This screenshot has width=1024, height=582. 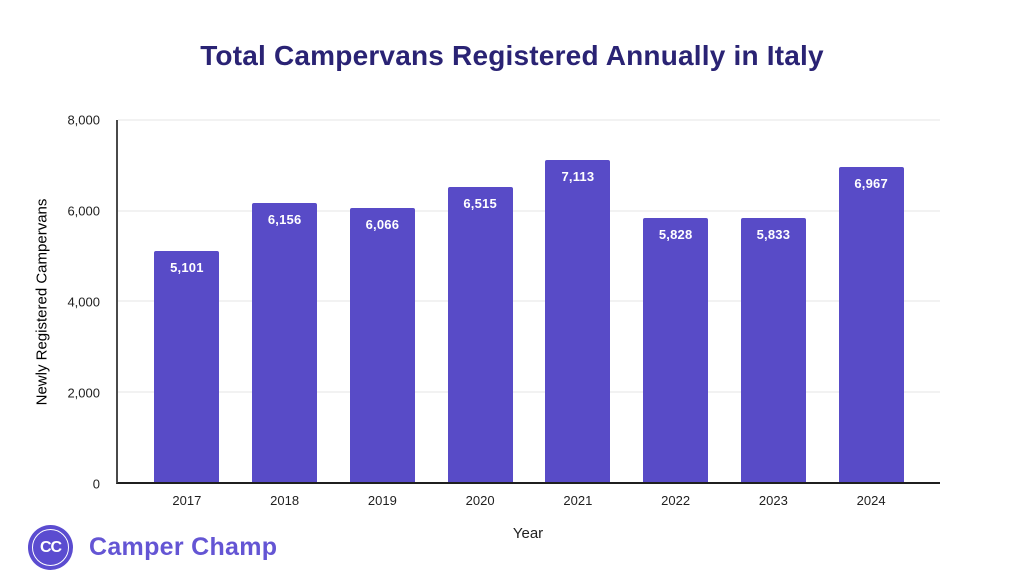 I want to click on bar-slot: 5,833 2023, so click(x=774, y=314).